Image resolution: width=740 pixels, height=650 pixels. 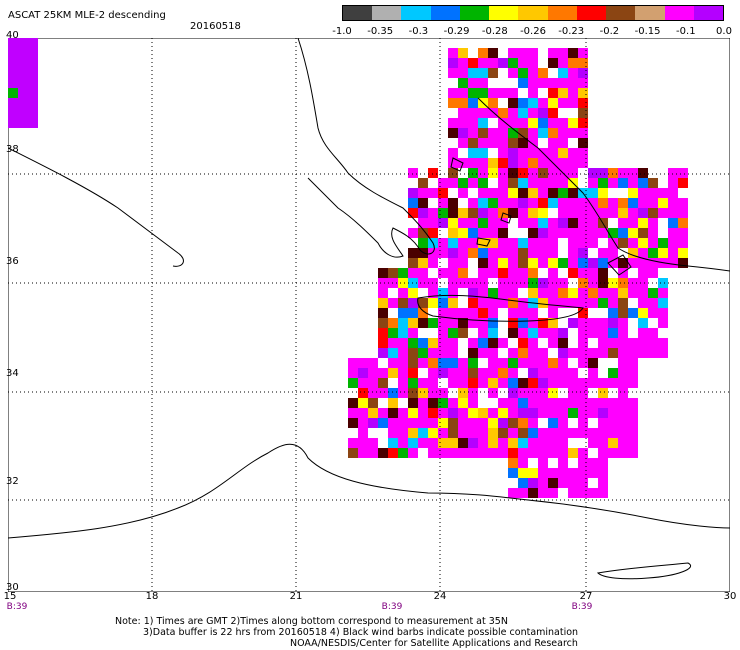 I want to click on colorbar-label: -0.1, so click(x=686, y=31).